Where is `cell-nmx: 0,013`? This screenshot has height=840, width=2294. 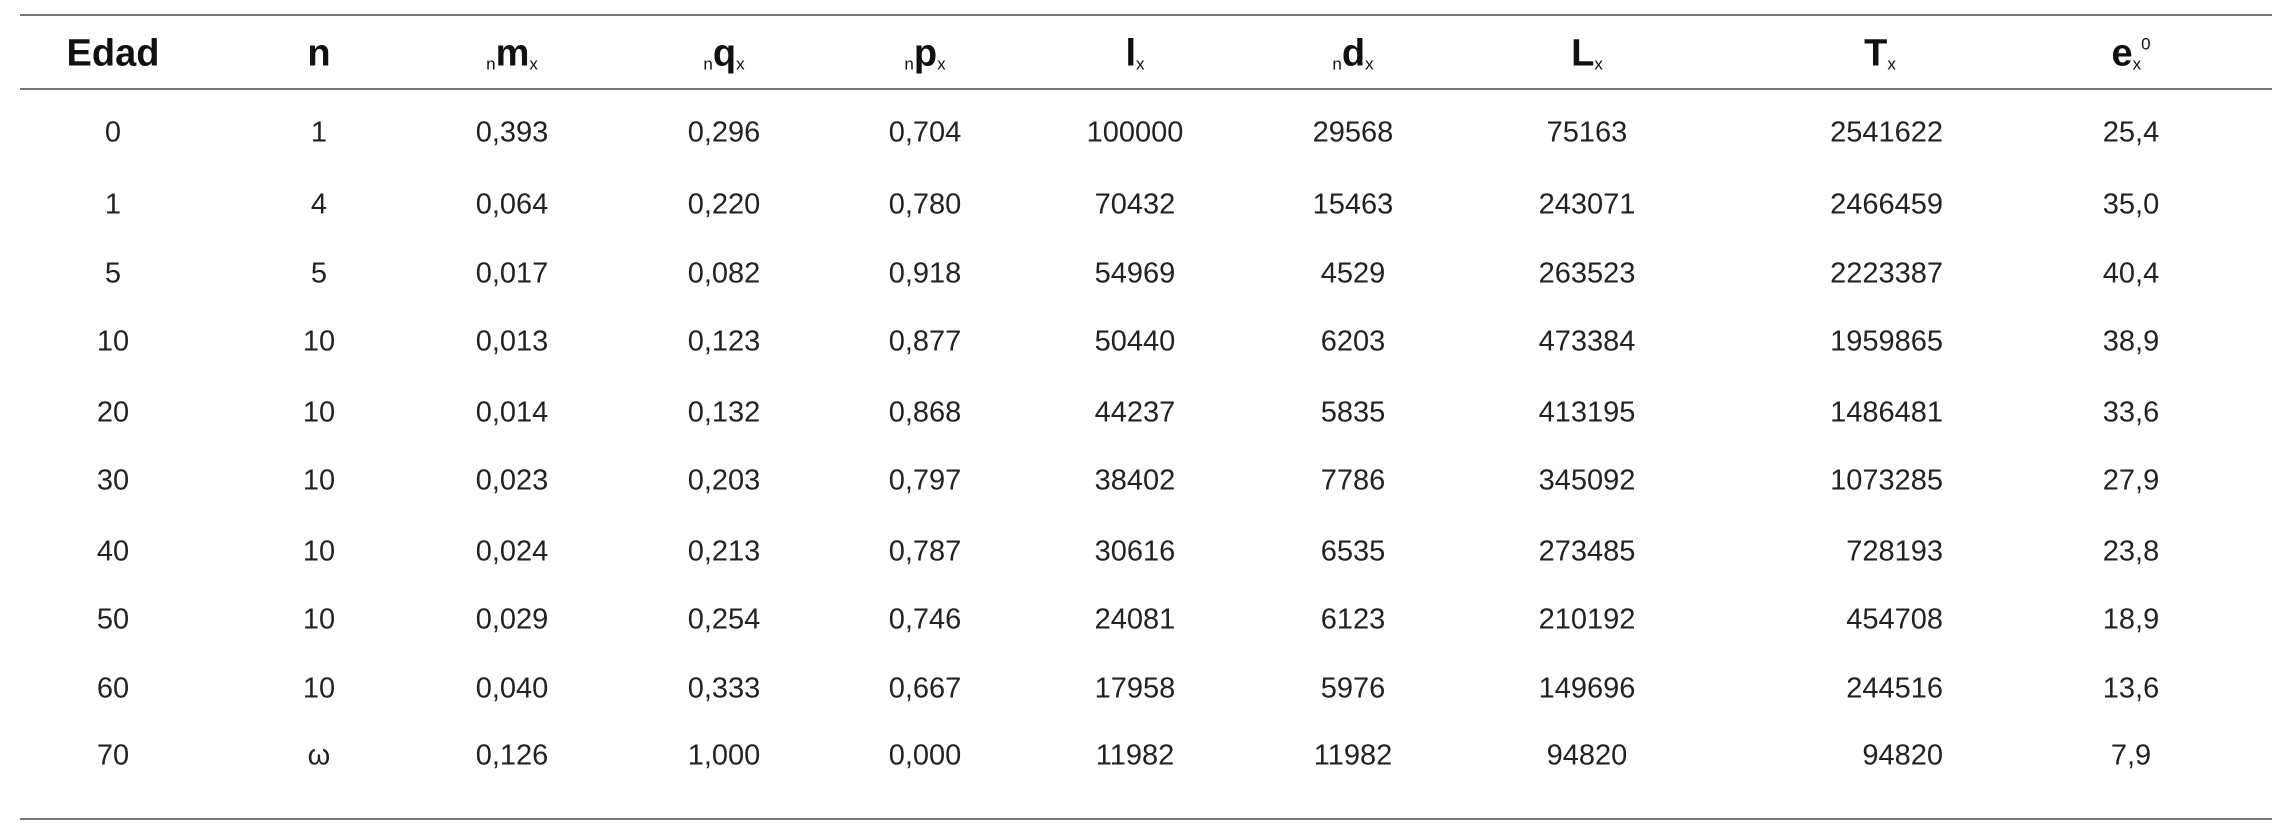 cell-nmx: 0,013 is located at coordinates (512, 341).